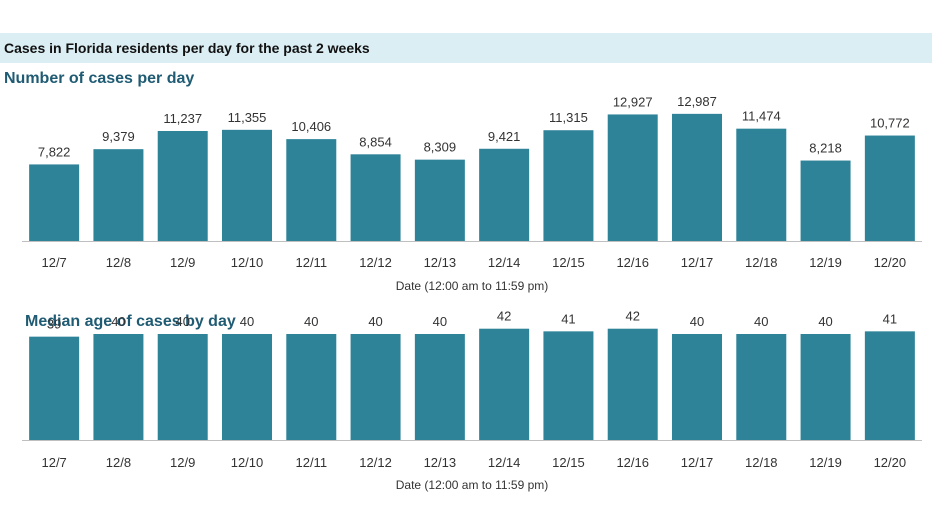  Describe the element at coordinates (761, 116) in the screenshot. I see `cases-value-label: 11,474` at that location.